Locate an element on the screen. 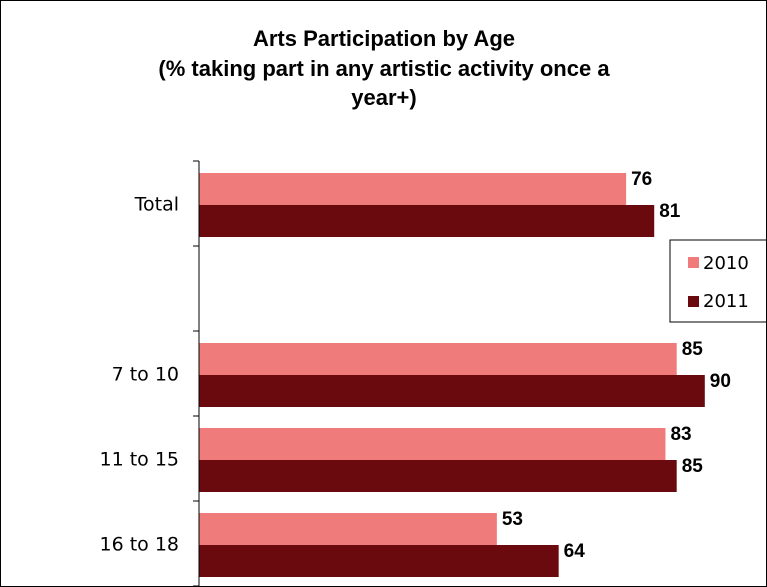  chart-title: Arts Participation by Age is located at coordinates (384, 38).